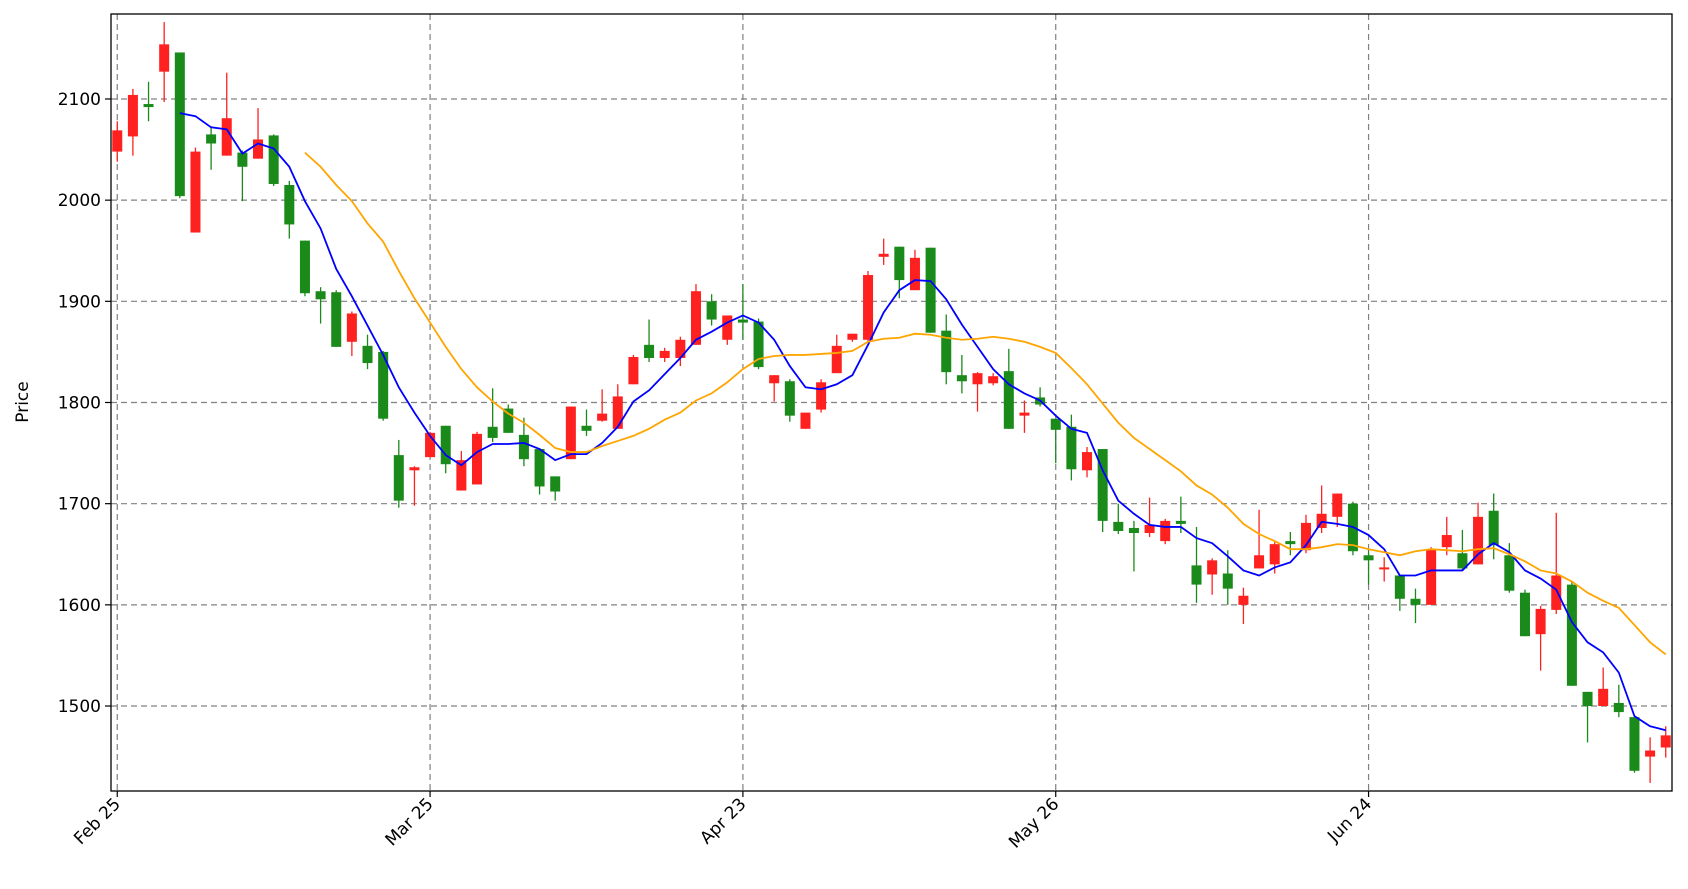 The height and width of the screenshot is (889, 1688). What do you see at coordinates (723, 821) in the screenshot?
I see `x-tick-label: Apr 23` at bounding box center [723, 821].